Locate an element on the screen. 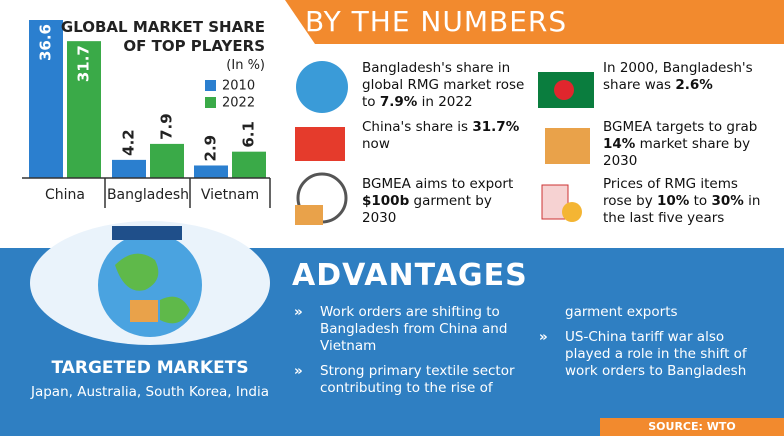  fact: China's share is 31.7% now is located at coordinates (444, 136).